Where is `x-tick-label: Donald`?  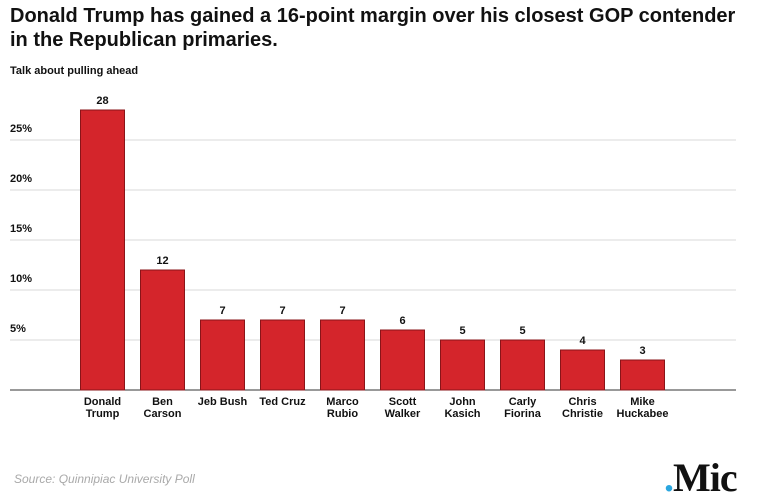 x-tick-label: Donald is located at coordinates (102, 402).